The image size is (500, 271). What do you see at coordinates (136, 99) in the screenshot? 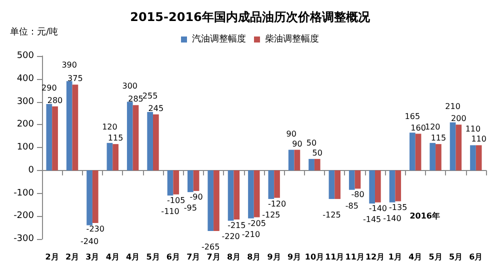
I see `data-label: 285` at bounding box center [136, 99].